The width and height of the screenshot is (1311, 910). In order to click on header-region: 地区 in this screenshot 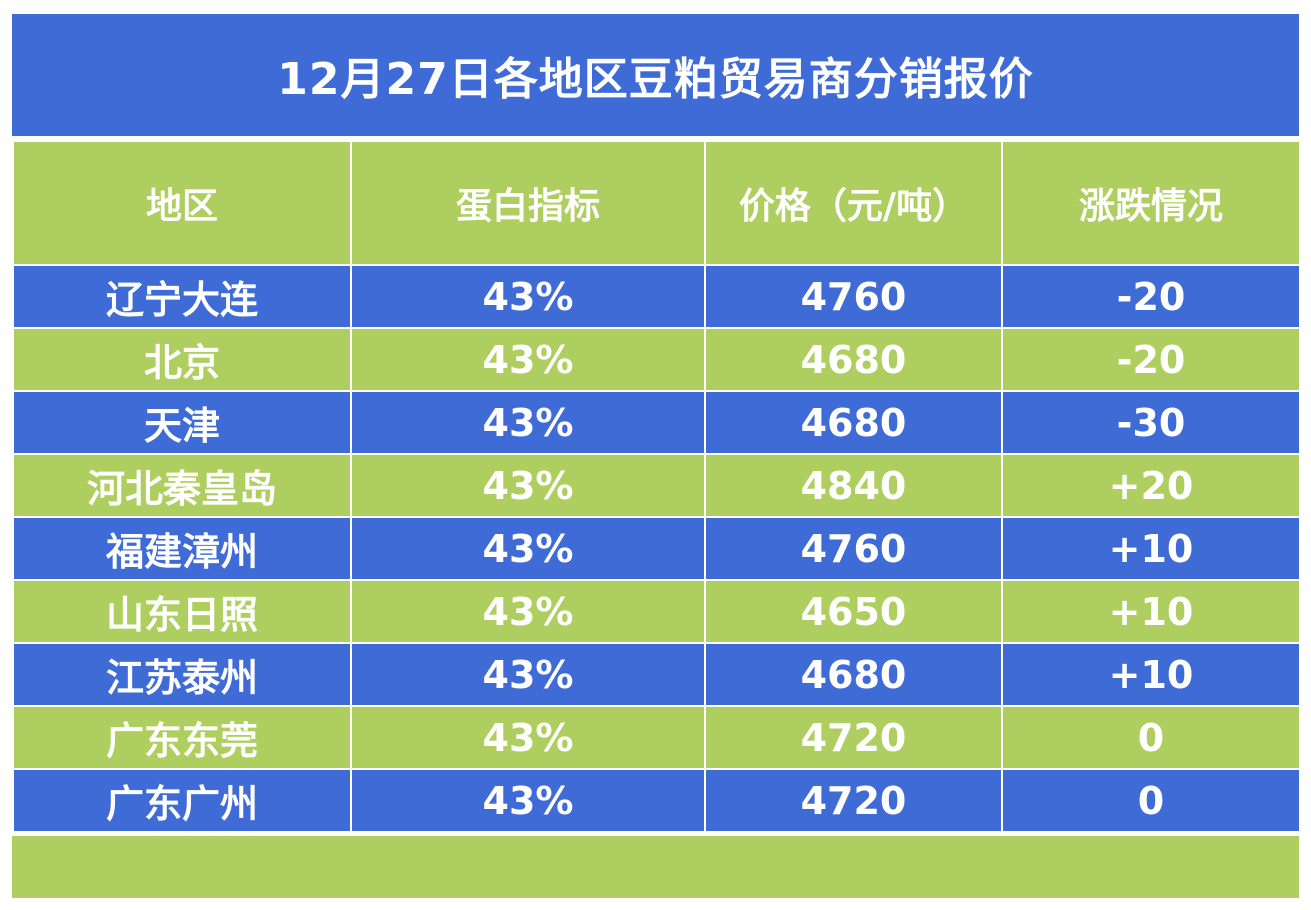, I will do `click(182, 203)`.